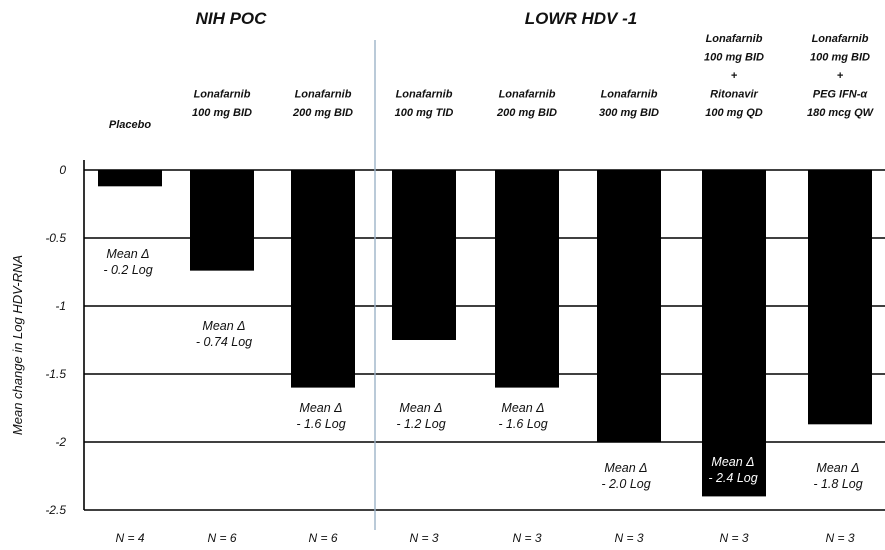 Image resolution: width=885 pixels, height=550 pixels. What do you see at coordinates (732, 478) in the screenshot?
I see `data-label: - 2.4 Log` at bounding box center [732, 478].